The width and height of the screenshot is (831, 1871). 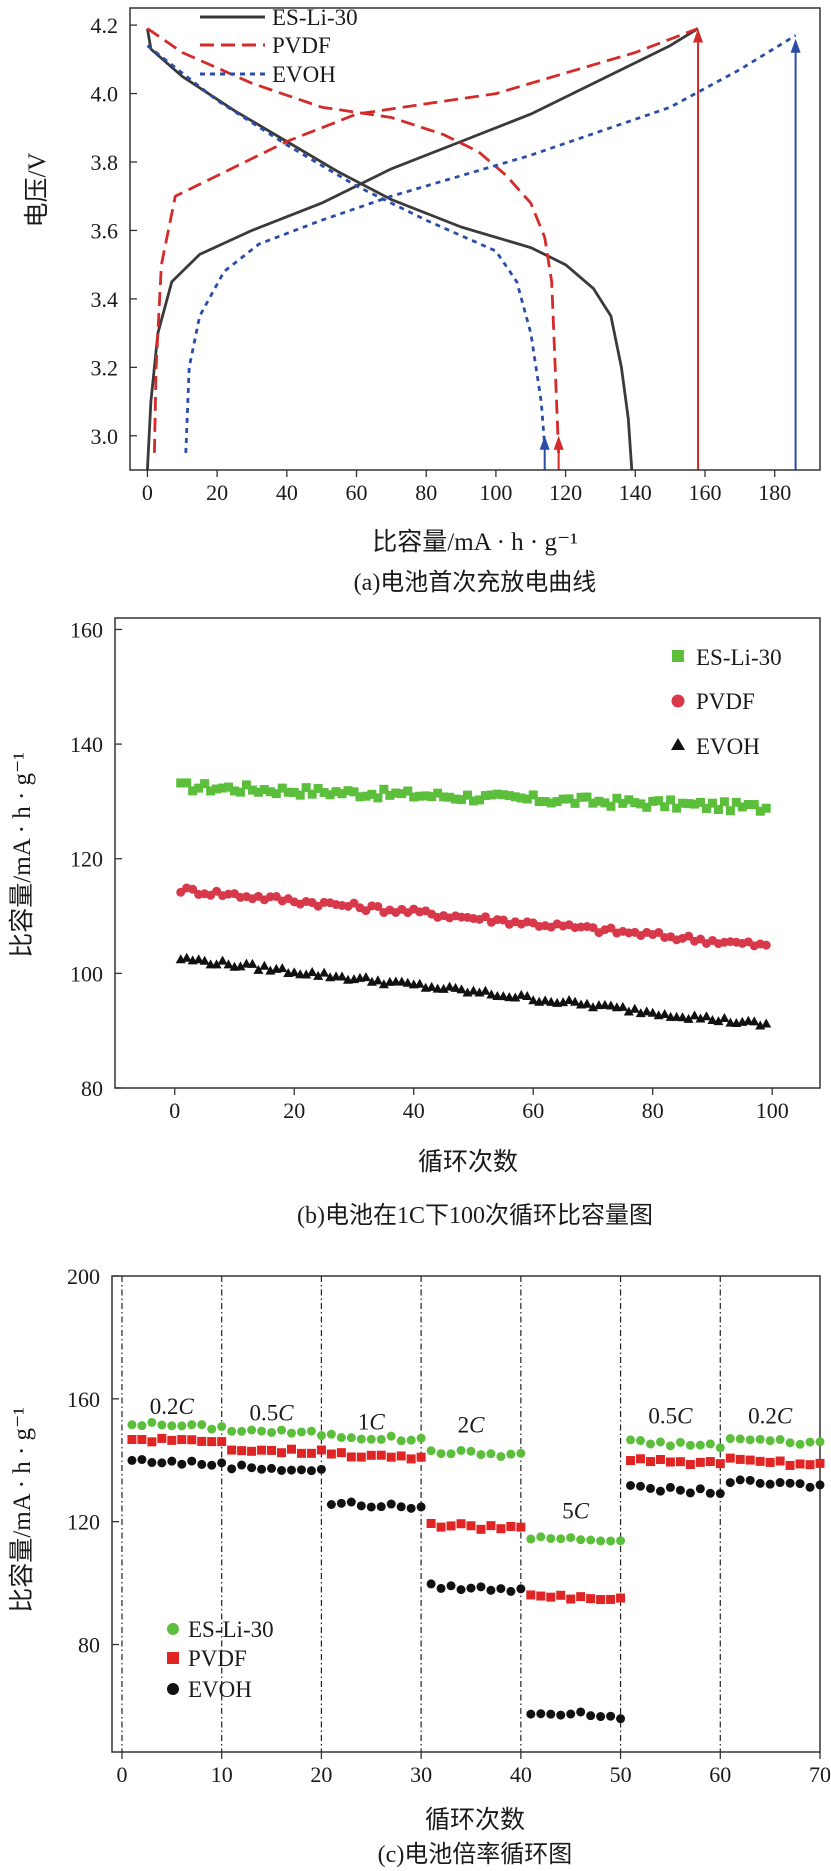 What do you see at coordinates (37, 189) in the screenshot?
I see `panel-a-y-axis-title: 电压/V` at bounding box center [37, 189].